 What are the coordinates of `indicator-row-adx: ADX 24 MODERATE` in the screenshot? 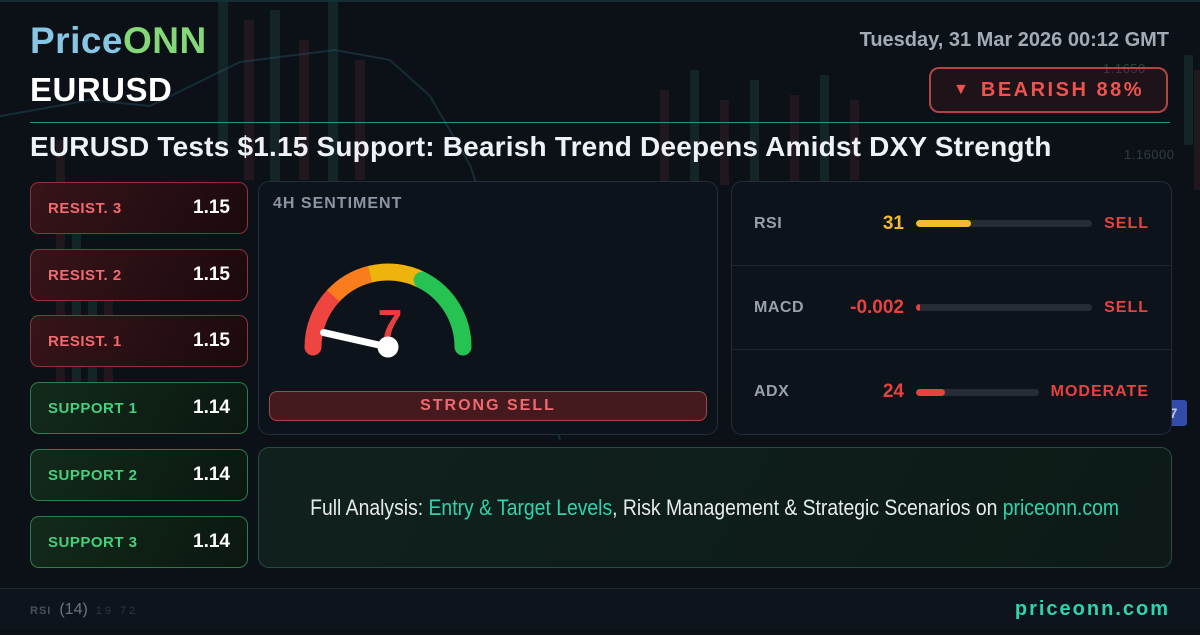 It's located at (951, 392).